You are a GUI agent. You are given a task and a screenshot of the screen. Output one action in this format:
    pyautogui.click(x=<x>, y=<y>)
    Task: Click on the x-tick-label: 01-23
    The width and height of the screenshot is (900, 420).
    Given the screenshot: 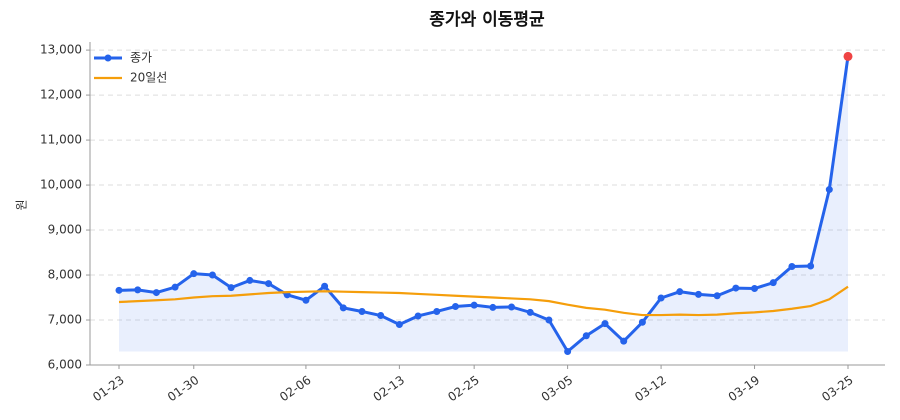 What is the action you would take?
    pyautogui.click(x=108, y=388)
    